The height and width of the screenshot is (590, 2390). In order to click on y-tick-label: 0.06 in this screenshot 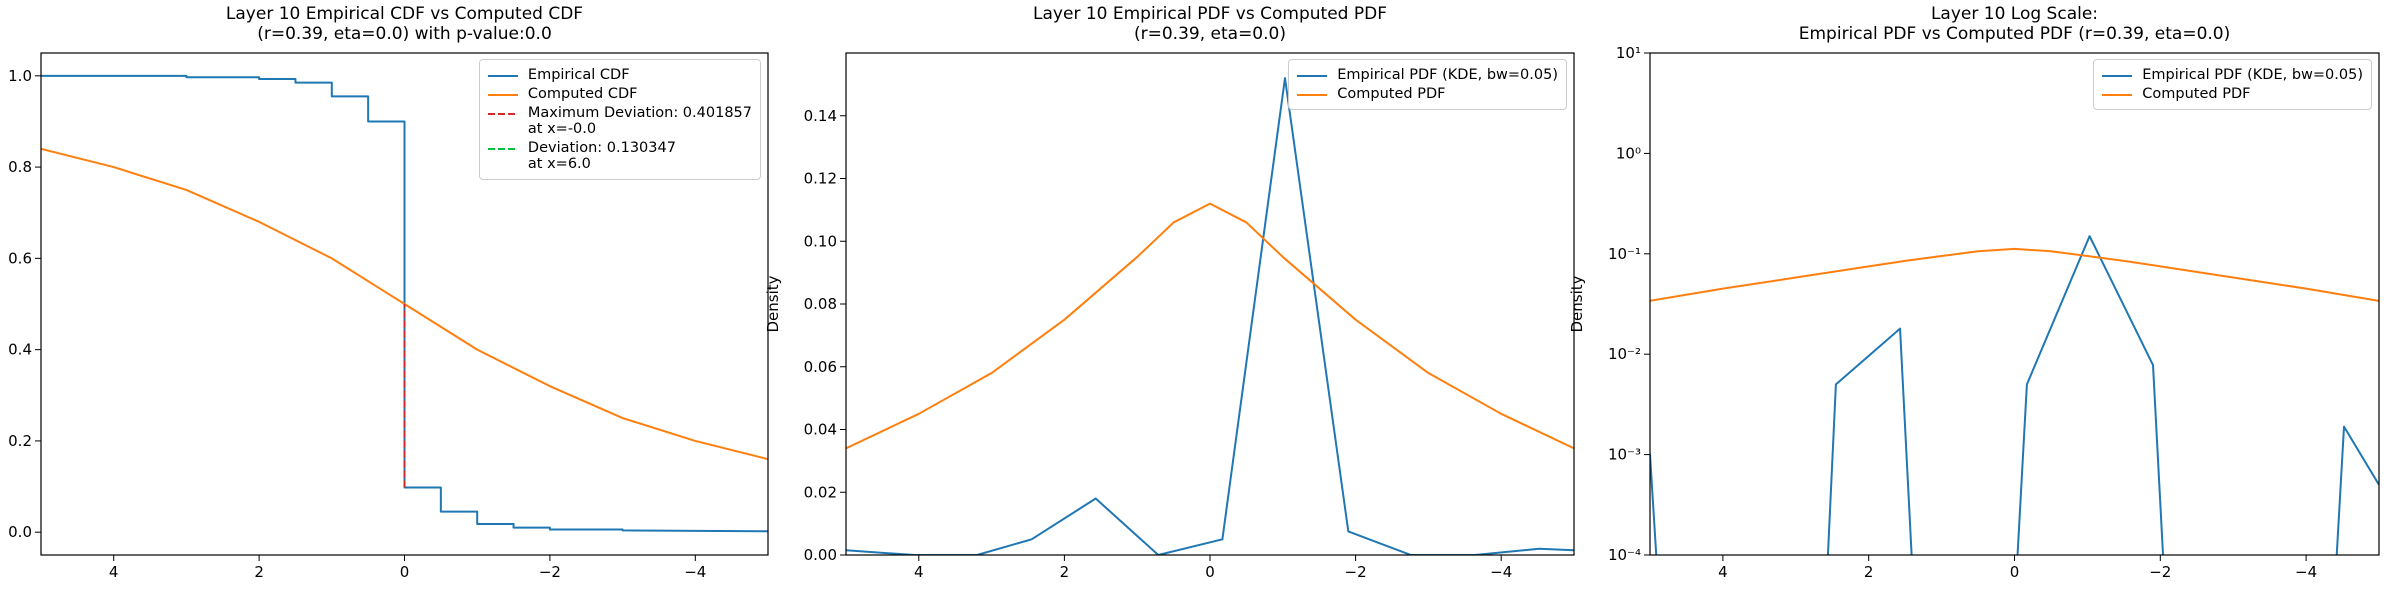, I will do `click(820, 367)`.